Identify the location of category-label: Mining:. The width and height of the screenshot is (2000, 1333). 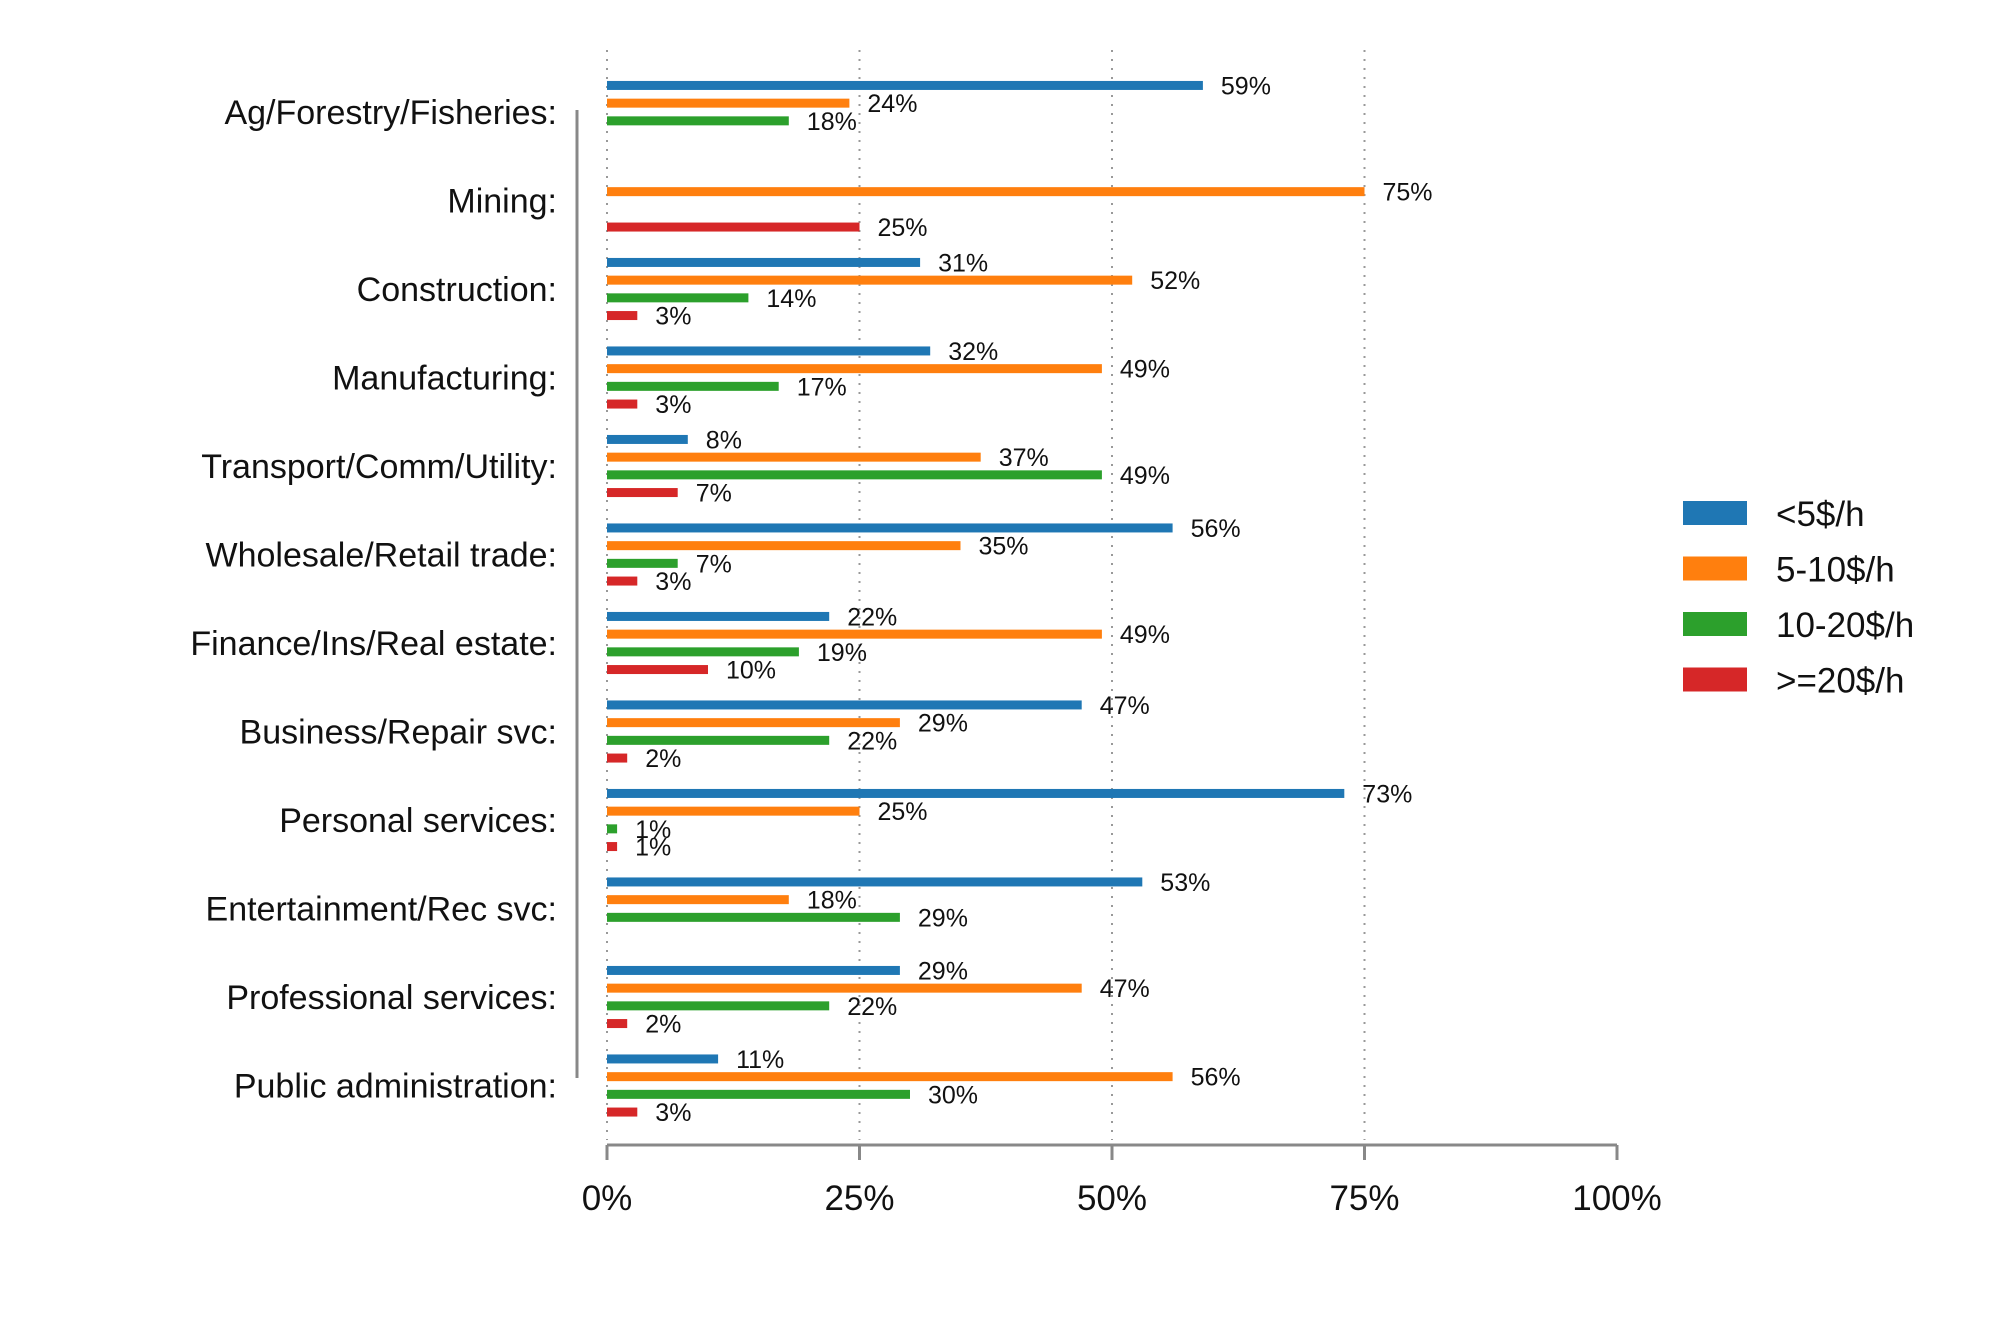
(502, 202).